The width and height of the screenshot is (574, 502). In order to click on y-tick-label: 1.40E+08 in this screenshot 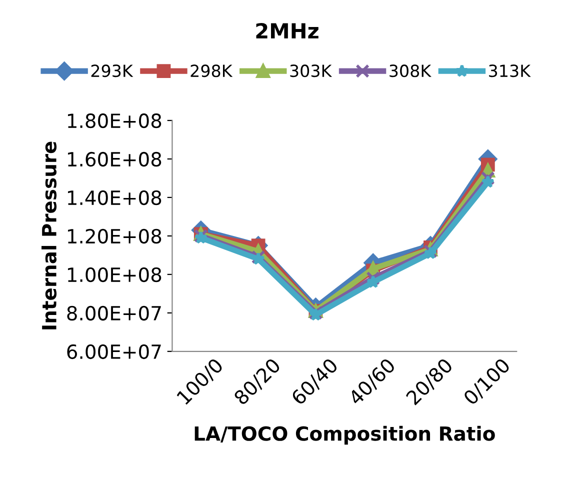, I will do `click(115, 198)`.